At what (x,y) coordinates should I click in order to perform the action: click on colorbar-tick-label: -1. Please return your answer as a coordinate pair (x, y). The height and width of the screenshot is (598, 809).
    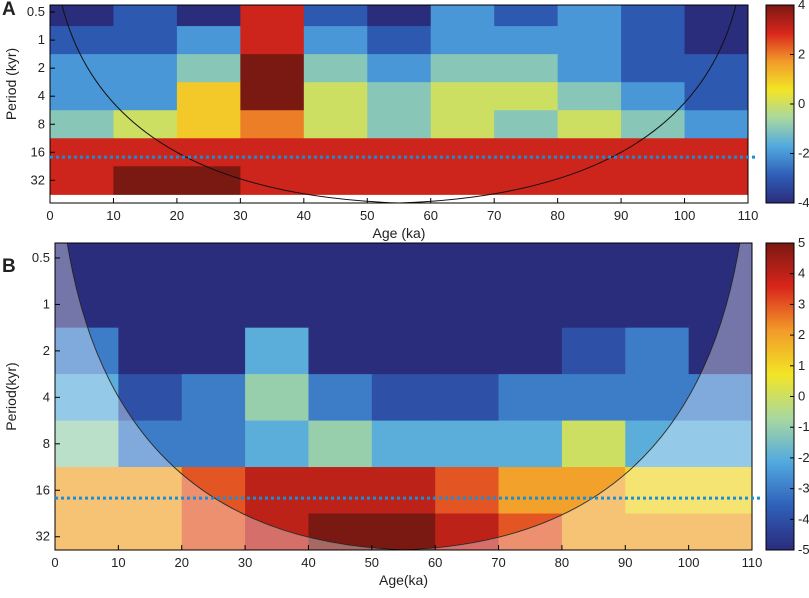
    Looking at the image, I should click on (803, 426).